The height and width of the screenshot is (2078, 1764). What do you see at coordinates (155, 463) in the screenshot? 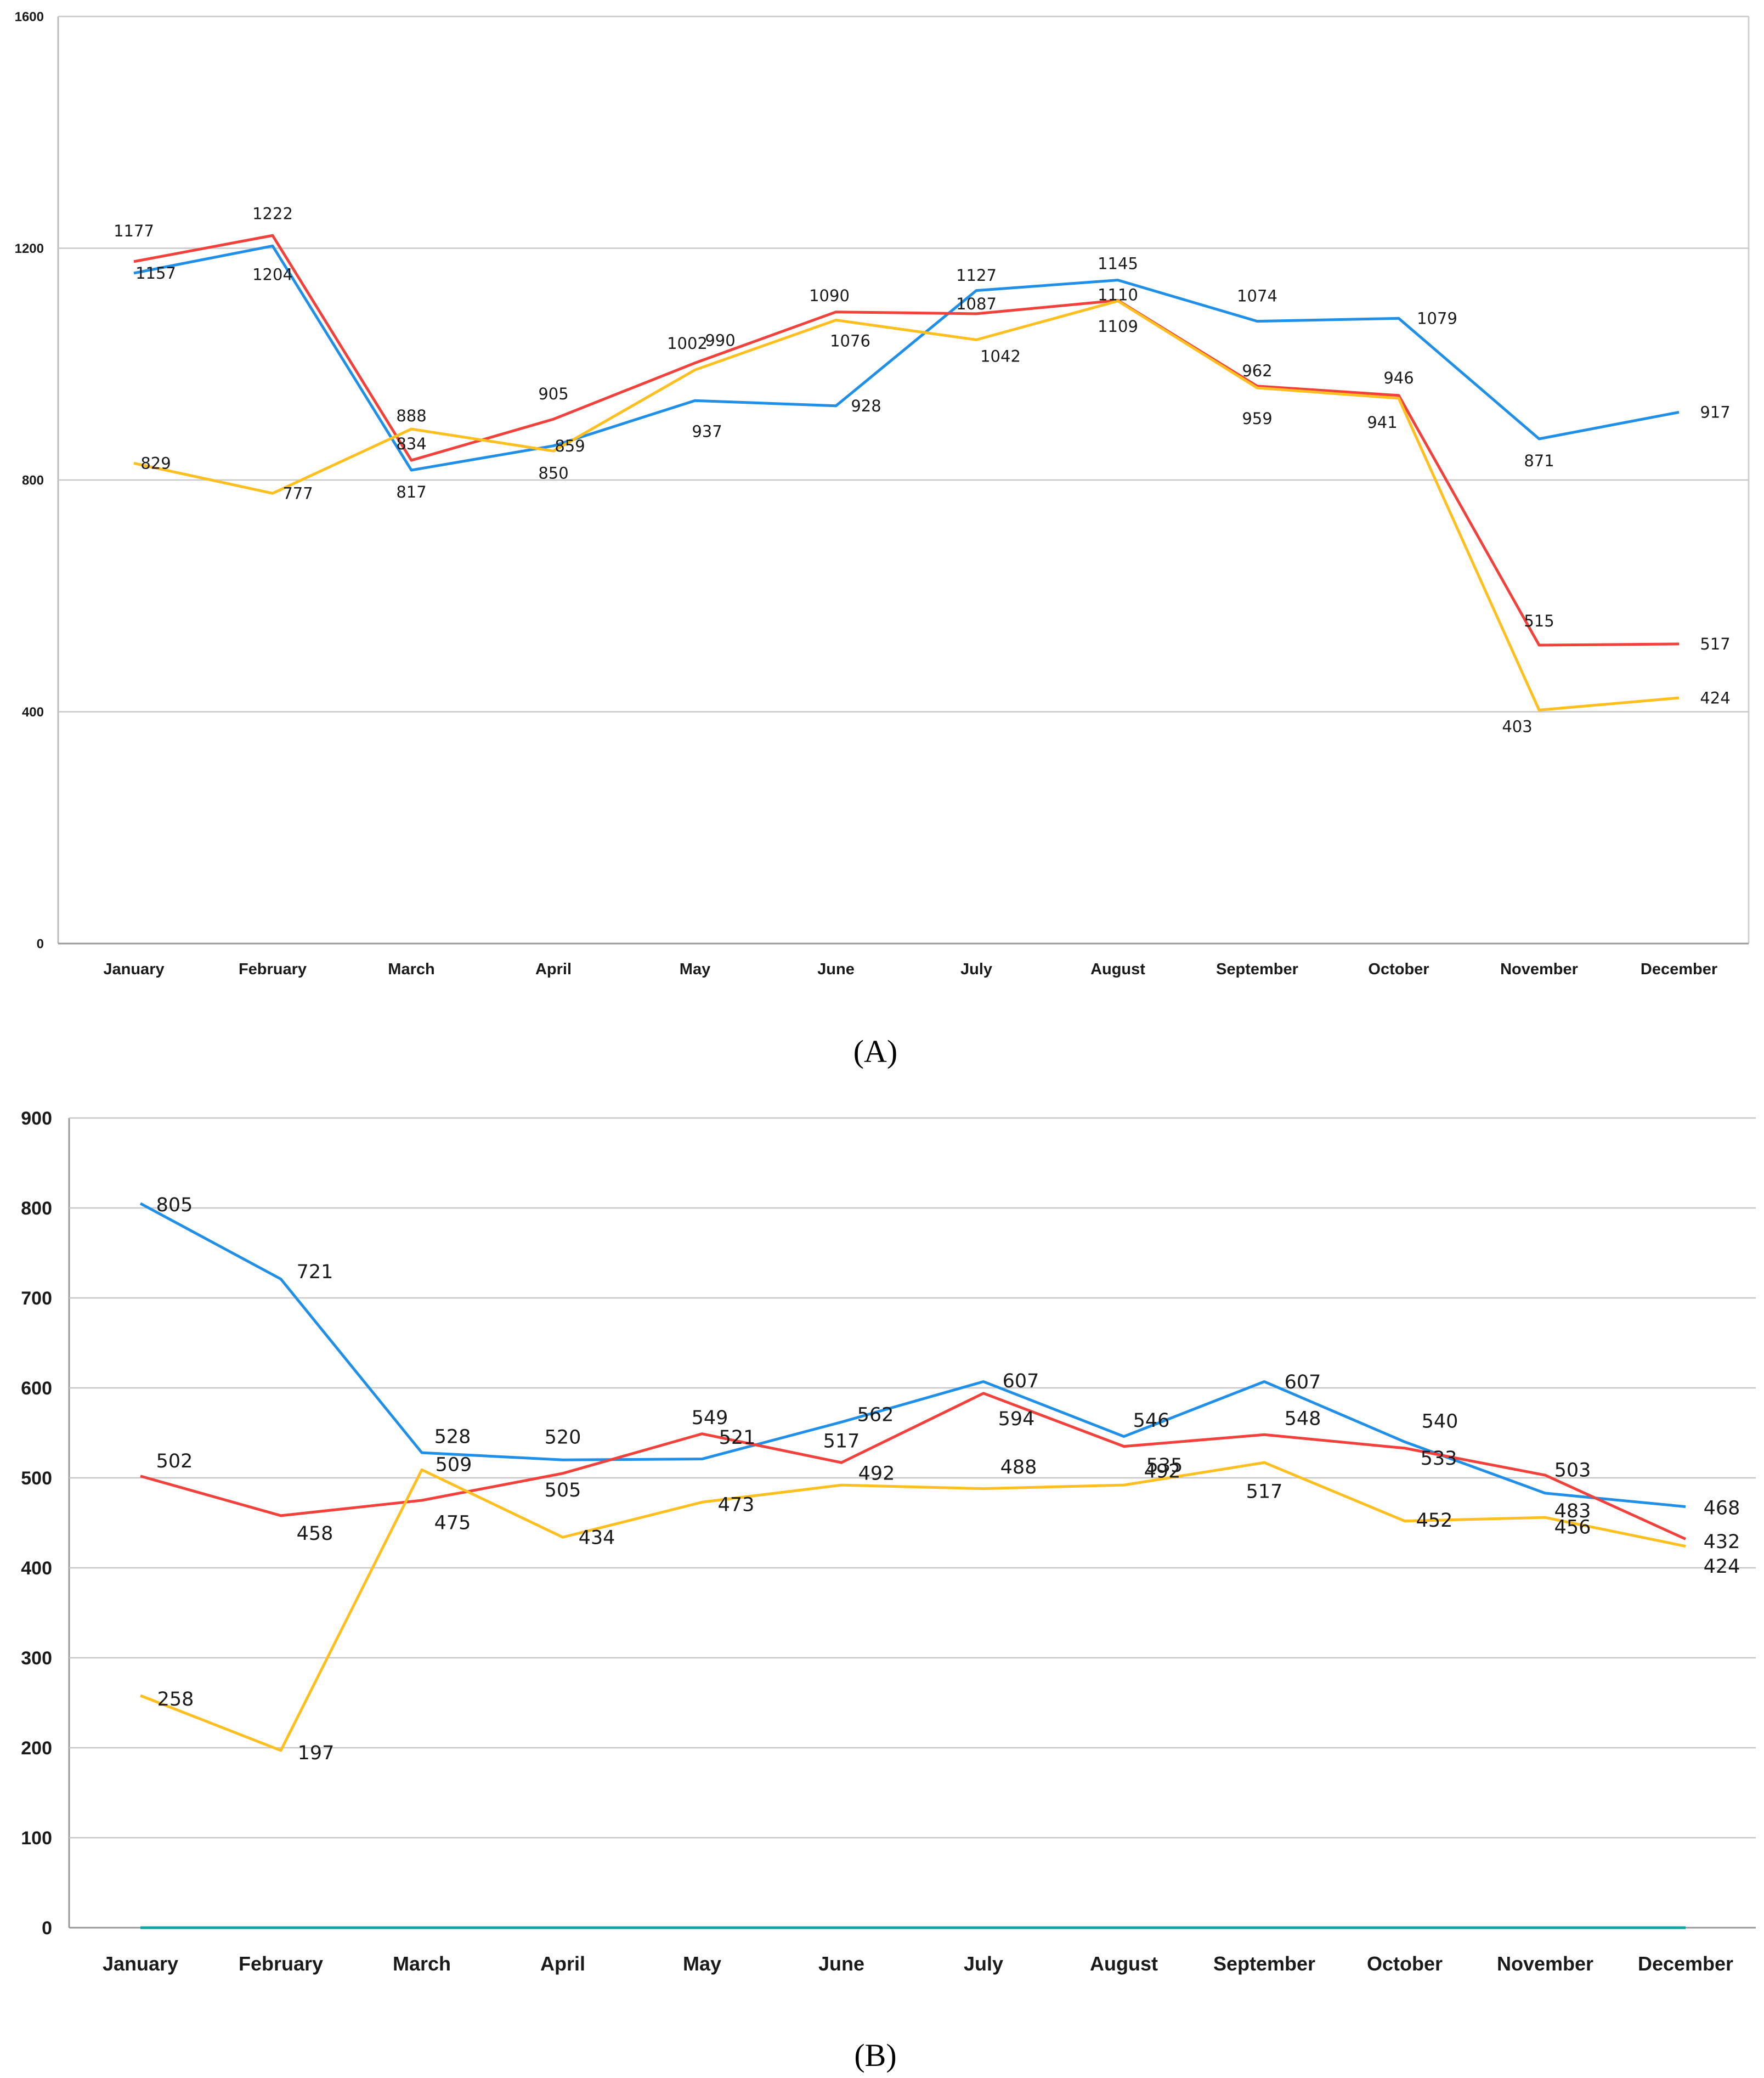
I see `data-label-yellow: 829` at bounding box center [155, 463].